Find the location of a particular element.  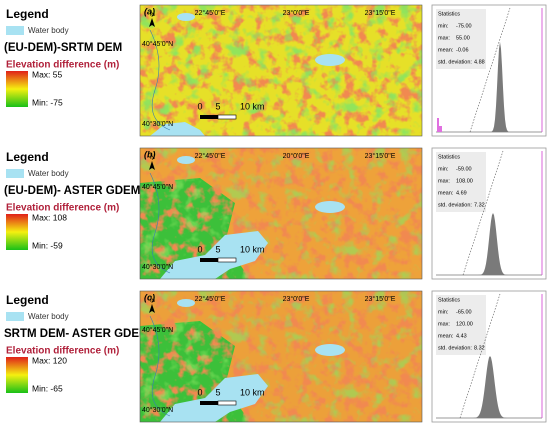

stats-value: 55.00 is located at coordinates (463, 38).